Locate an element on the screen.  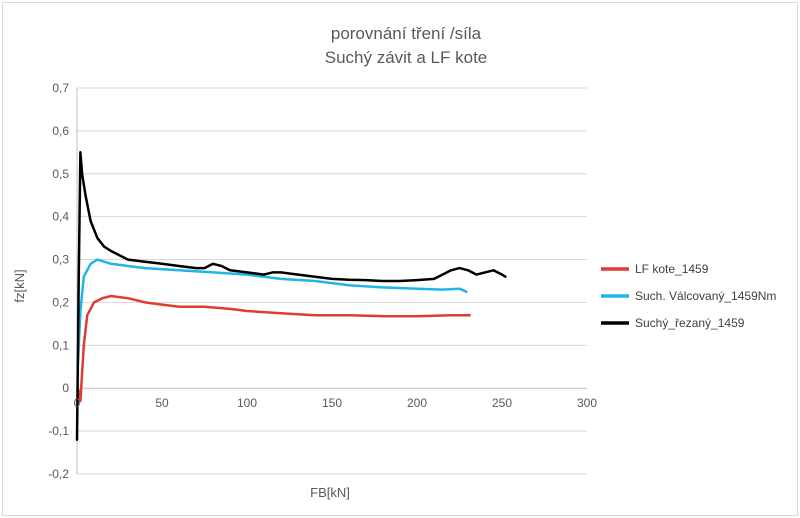
y-tick-label: -0,1 is located at coordinates (58, 431).